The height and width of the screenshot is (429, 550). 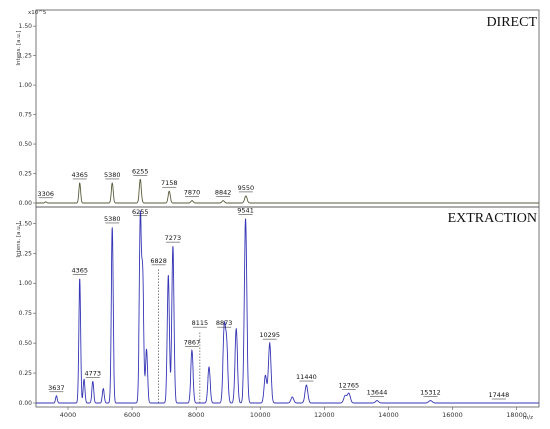 What do you see at coordinates (56, 388) in the screenshot?
I see `peak-label: 3637` at bounding box center [56, 388].